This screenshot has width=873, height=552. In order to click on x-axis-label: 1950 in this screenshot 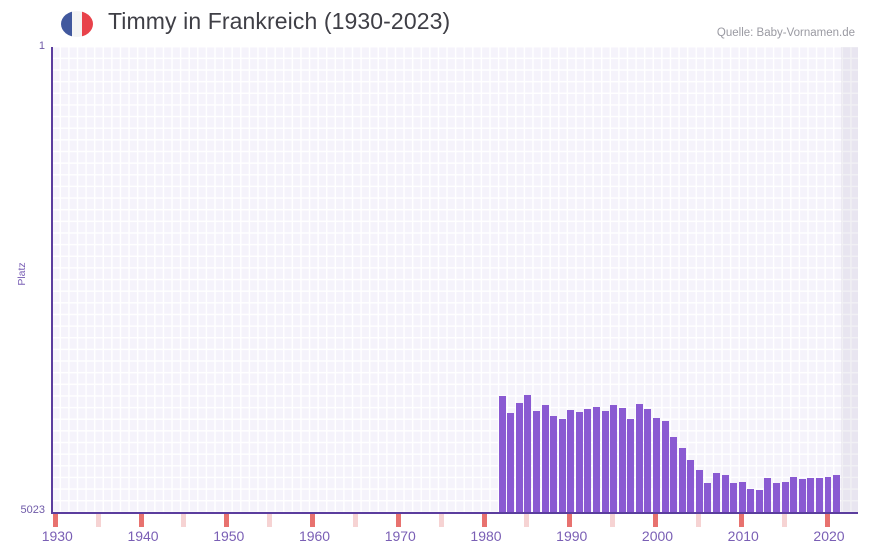, I will do `click(229, 536)`.